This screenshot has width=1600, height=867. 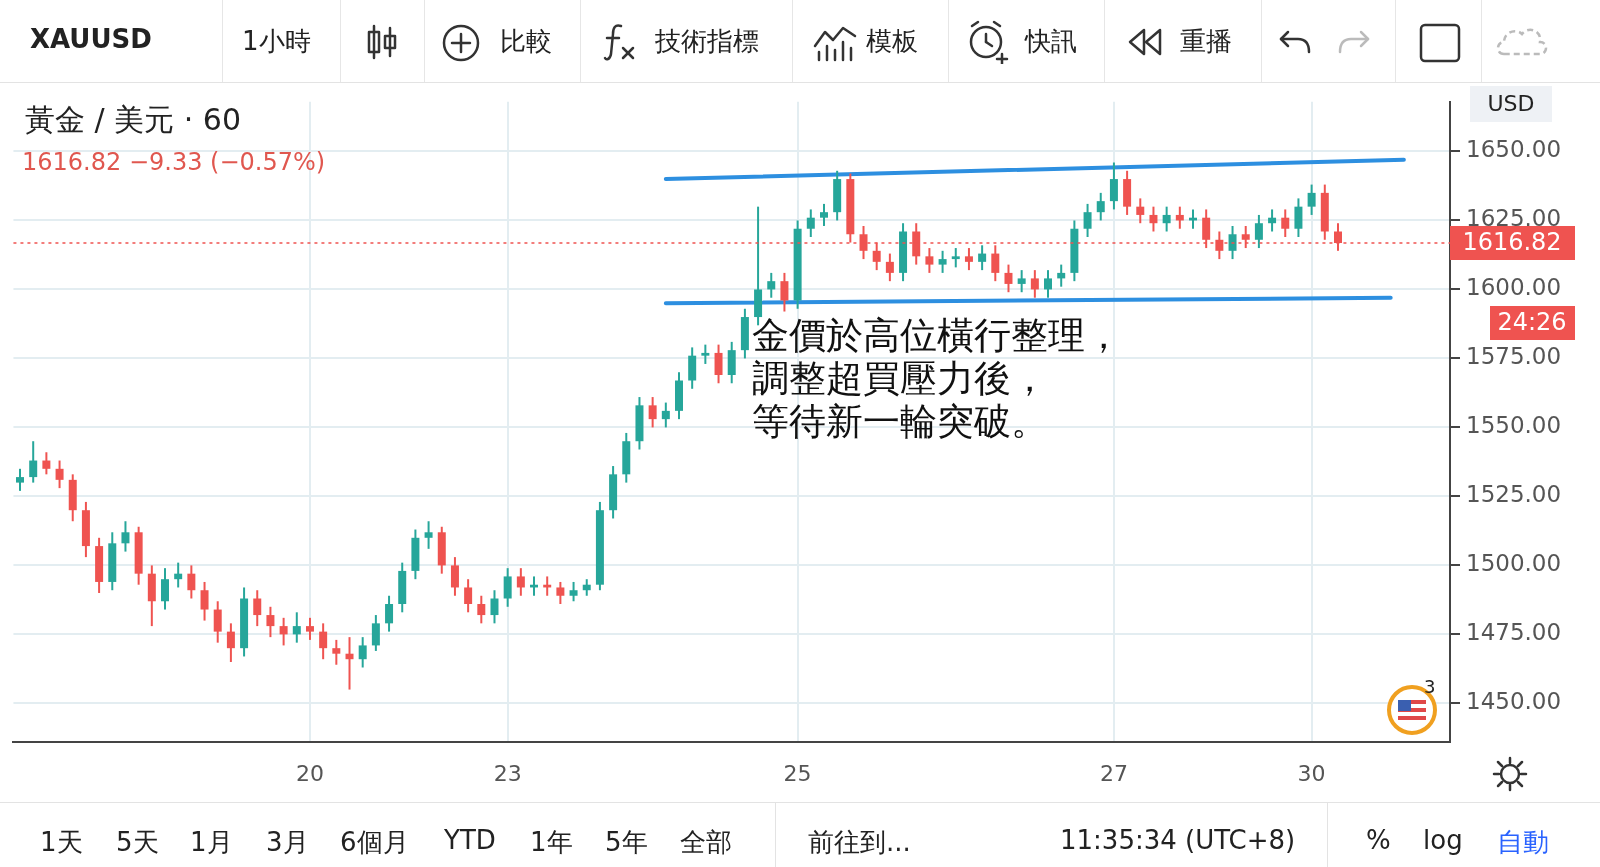 What do you see at coordinates (1178, 840) in the screenshot?
I see `text: 11:35:34 (UTC+8)` at bounding box center [1178, 840].